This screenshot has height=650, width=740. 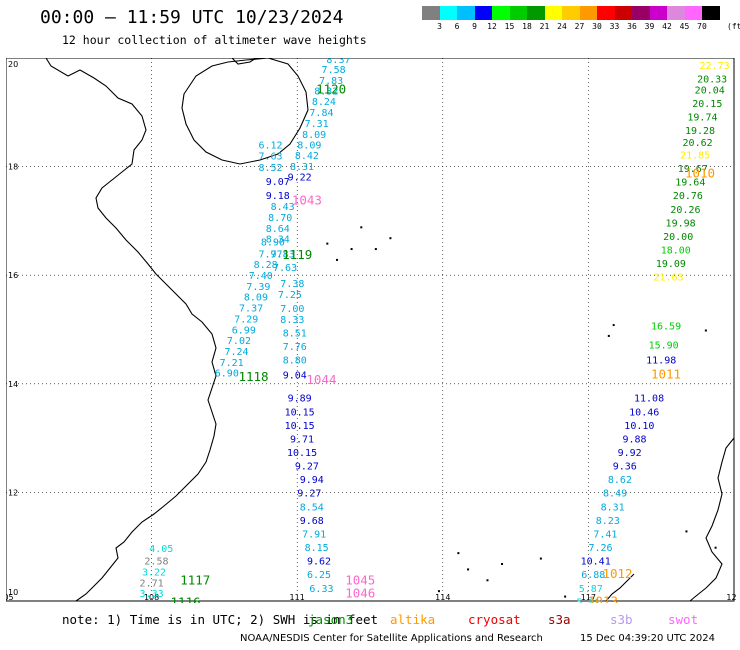 I want to click on lat-tick-label: 20, so click(x=13, y=64).